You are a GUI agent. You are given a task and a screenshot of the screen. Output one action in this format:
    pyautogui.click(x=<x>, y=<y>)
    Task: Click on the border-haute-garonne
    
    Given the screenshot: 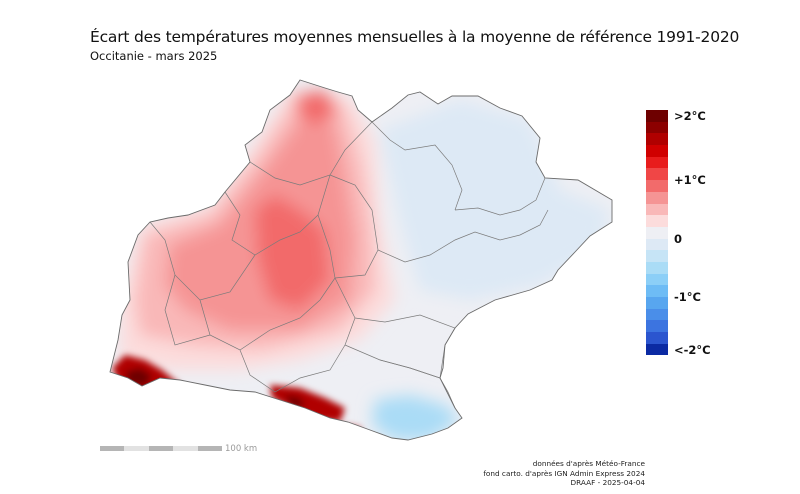 What is the action you would take?
    pyautogui.click(x=267, y=282)
    